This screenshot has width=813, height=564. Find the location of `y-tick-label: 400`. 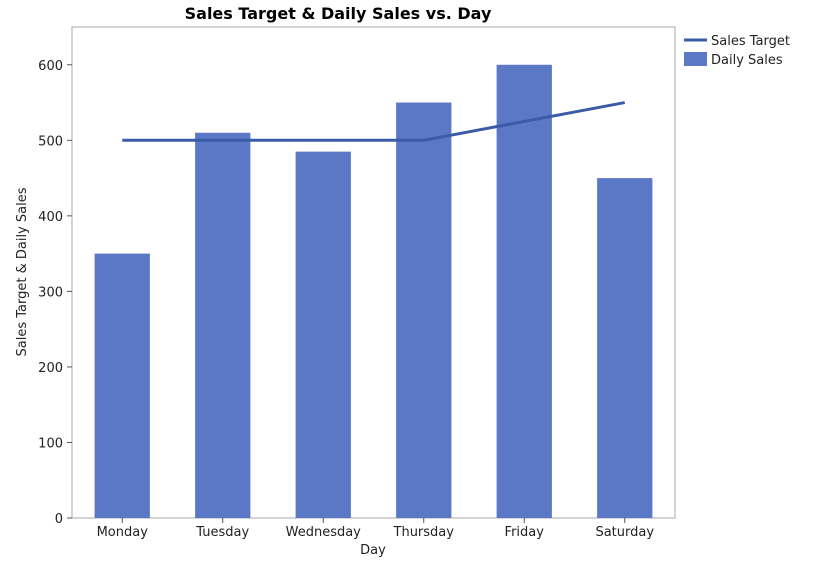

y-tick-label: 400 is located at coordinates (50, 217).